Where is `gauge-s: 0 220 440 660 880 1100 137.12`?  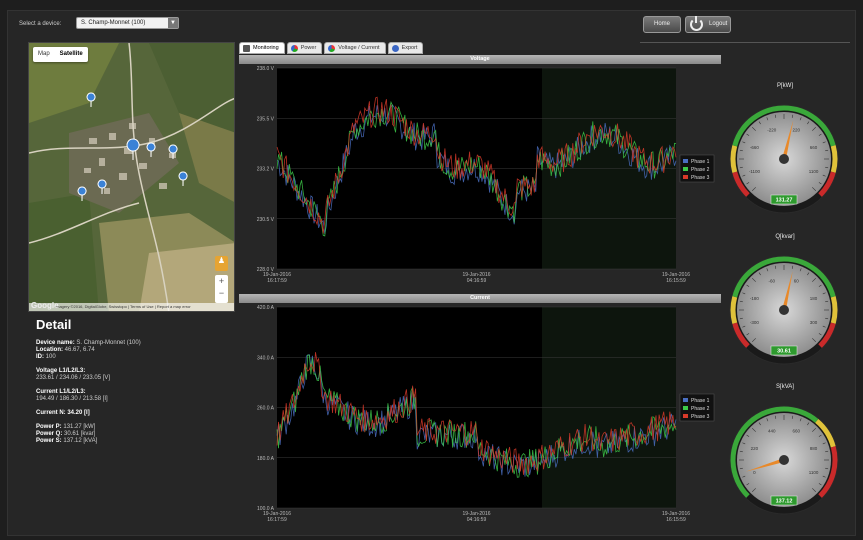 gauge-s: 0 220 440 660 880 1100 137.12 is located at coordinates (784, 460).